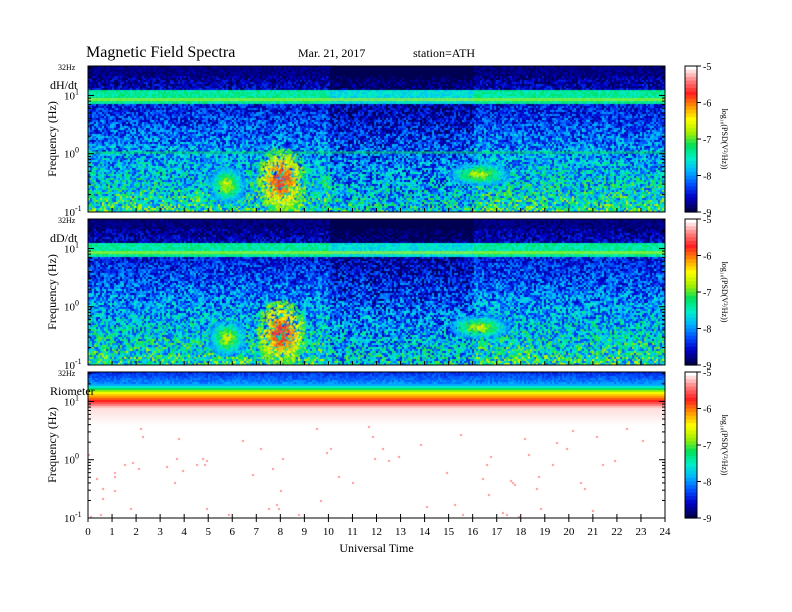 The height and width of the screenshot is (612, 792). Describe the element at coordinates (425, 532) in the screenshot. I see `x-tick-label: 14` at that location.